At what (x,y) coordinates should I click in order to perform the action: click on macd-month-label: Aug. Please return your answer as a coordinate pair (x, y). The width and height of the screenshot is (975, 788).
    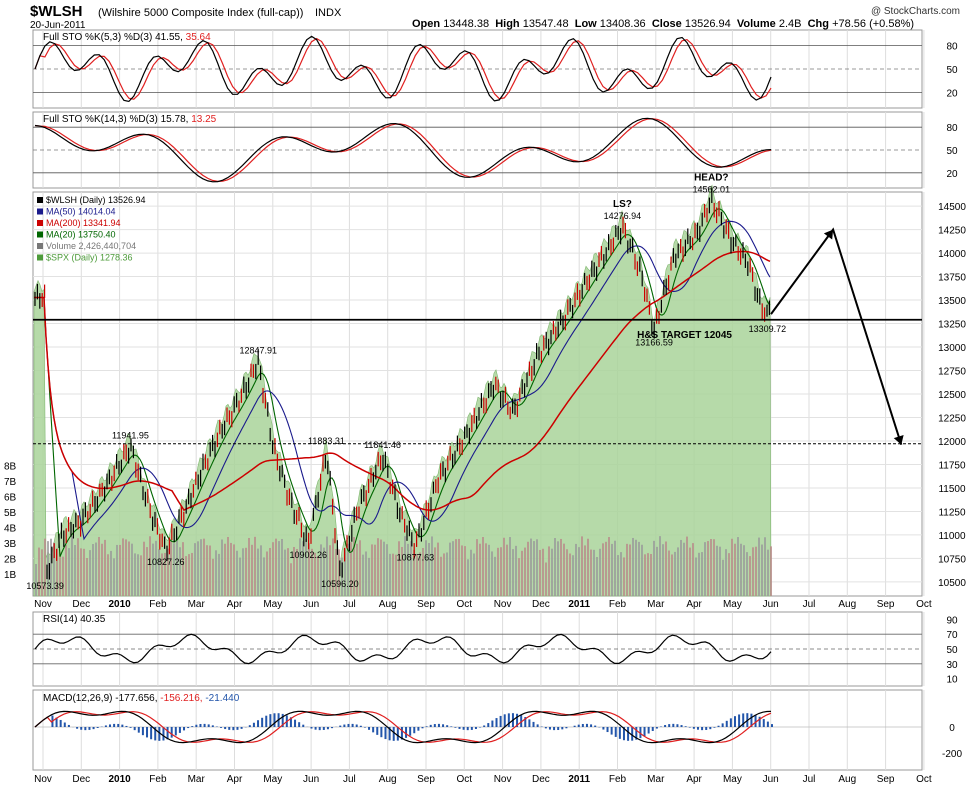
    Looking at the image, I should click on (388, 779).